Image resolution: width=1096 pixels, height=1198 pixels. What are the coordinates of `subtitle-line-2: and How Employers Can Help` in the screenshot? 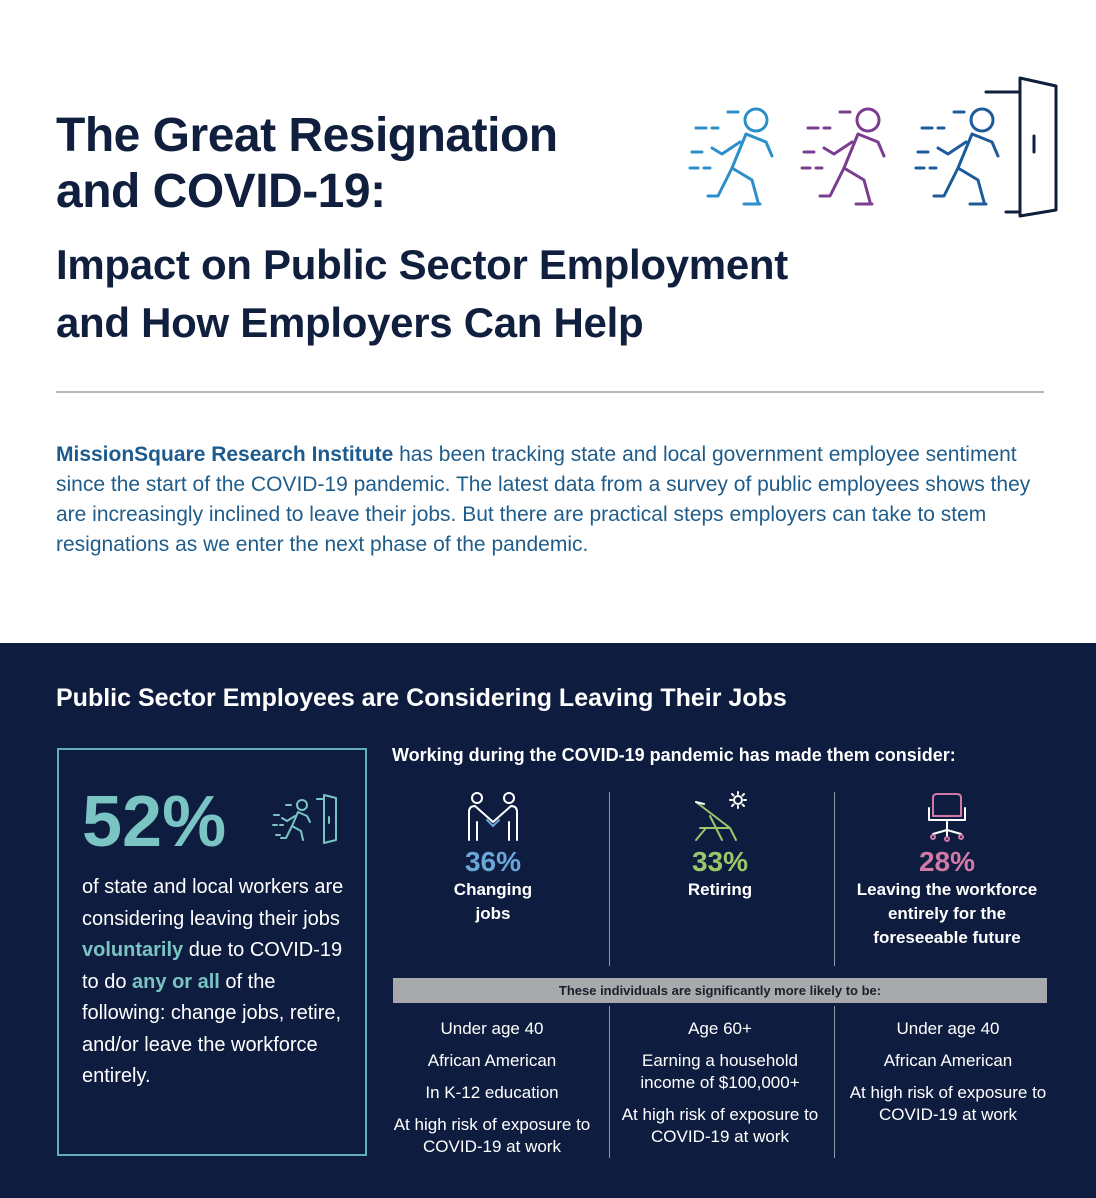 It's located at (350, 322).